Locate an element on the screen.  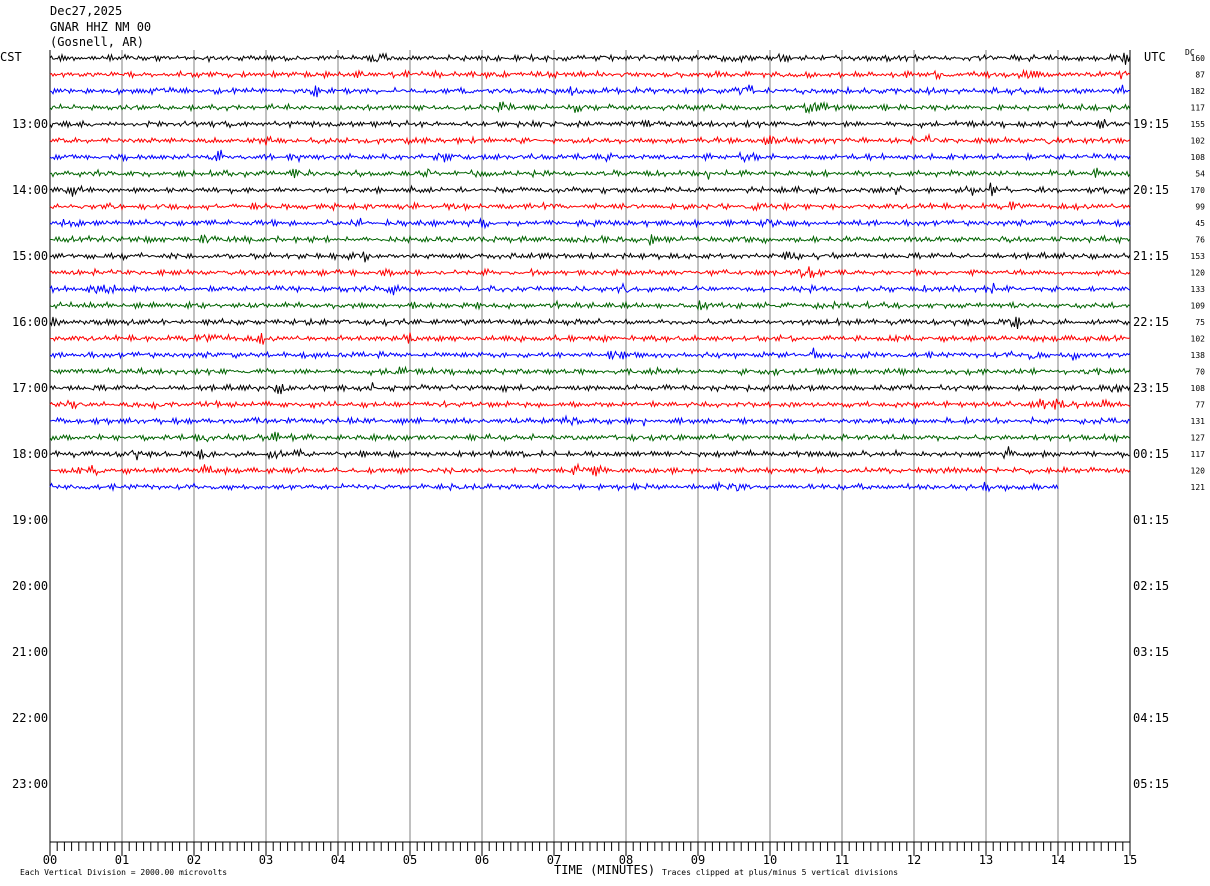
utc-hour-label: 22:15 is located at coordinates (1151, 322).